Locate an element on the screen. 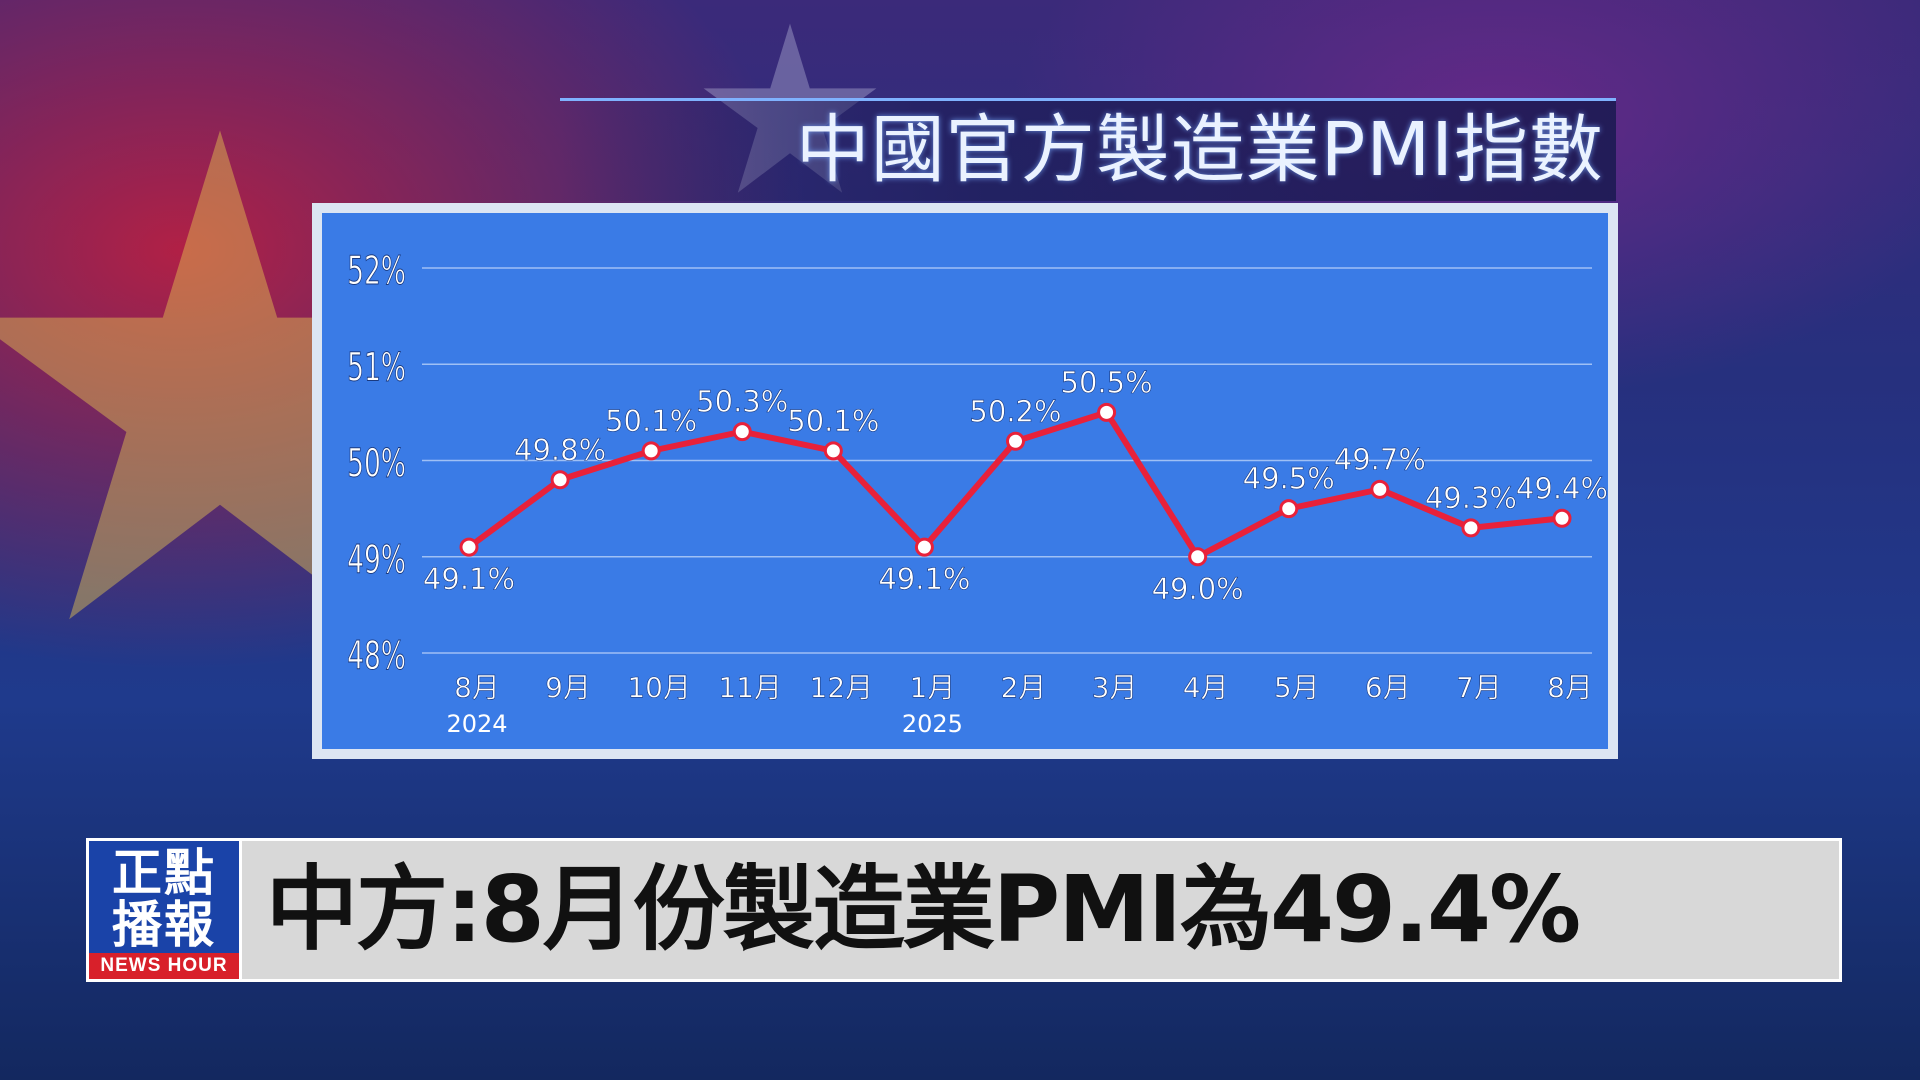 Image resolution: width=1920 pixels, height=1080 pixels. x-tick-label: 5月 is located at coordinates (1297, 687).